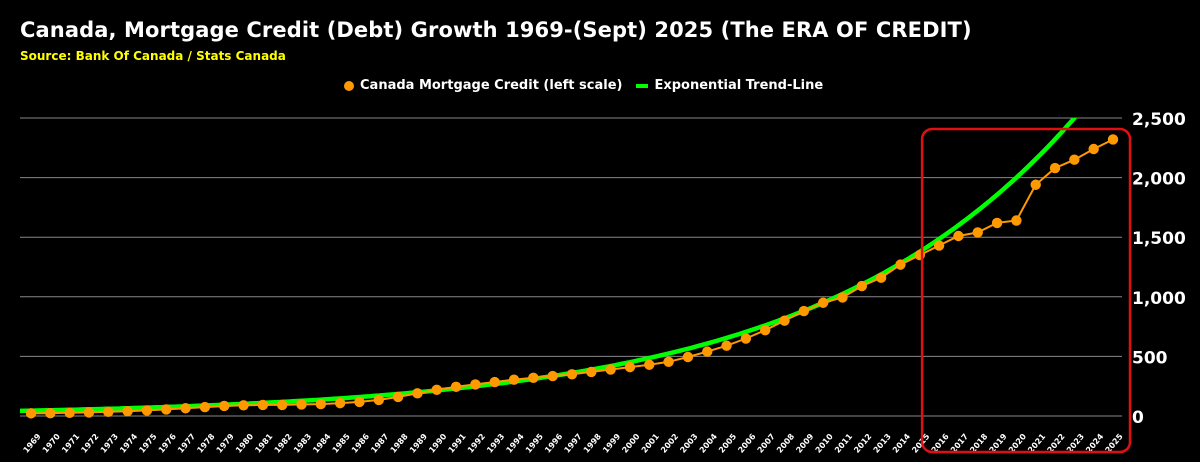  Describe the element at coordinates (630, 443) in the screenshot. I see `x-tick-label: 2000` at that location.